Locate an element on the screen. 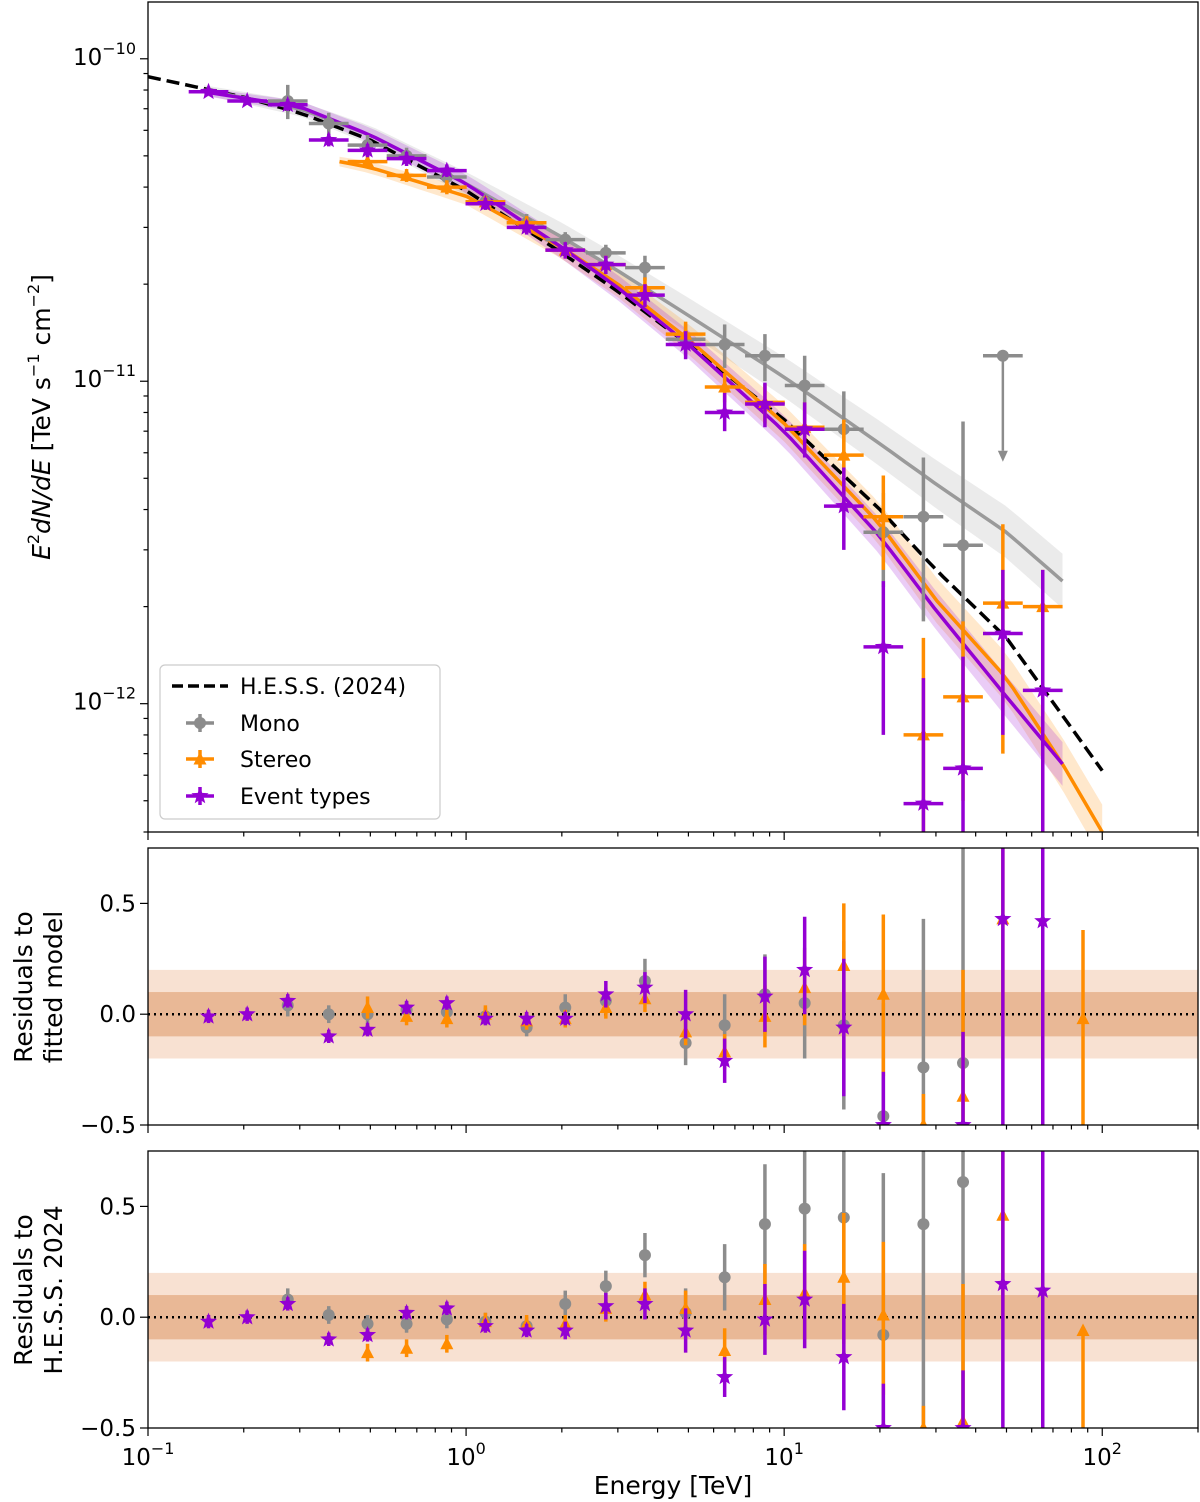 The height and width of the screenshot is (1502, 1200). legend-swatch-event-types is located at coordinates (200, 796).